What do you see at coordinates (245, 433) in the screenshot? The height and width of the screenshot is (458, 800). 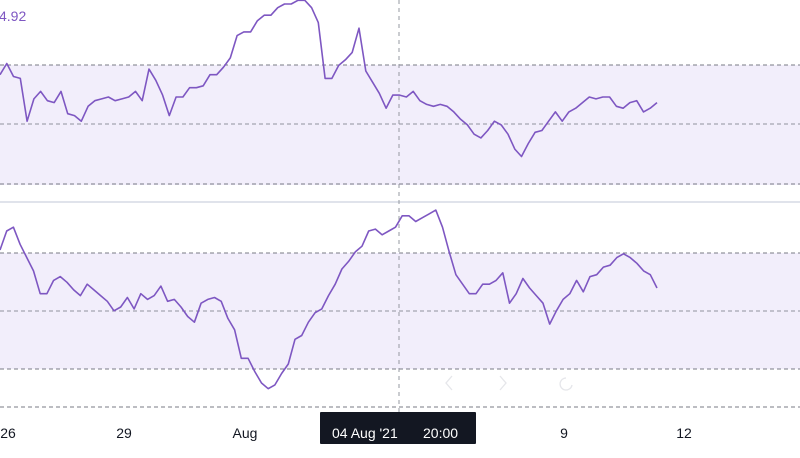 I see `x-tick-aug: Aug` at bounding box center [245, 433].